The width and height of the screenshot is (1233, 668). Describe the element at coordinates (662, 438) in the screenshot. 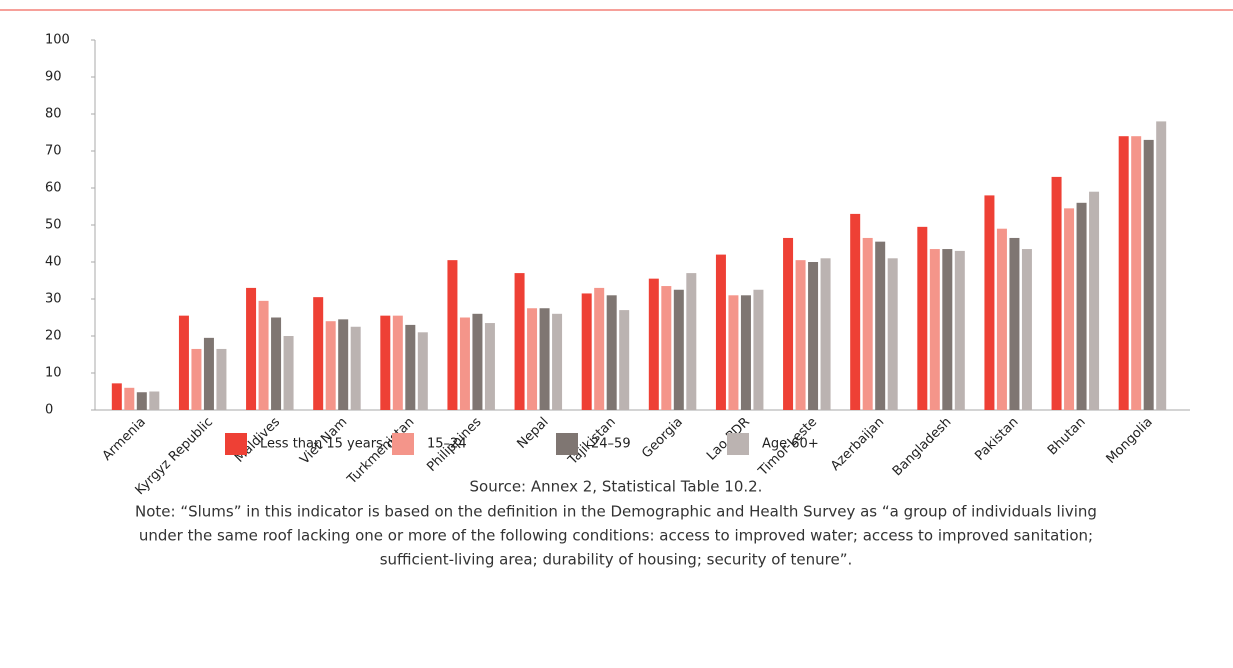

I see `x-tick-label: Georgia` at that location.